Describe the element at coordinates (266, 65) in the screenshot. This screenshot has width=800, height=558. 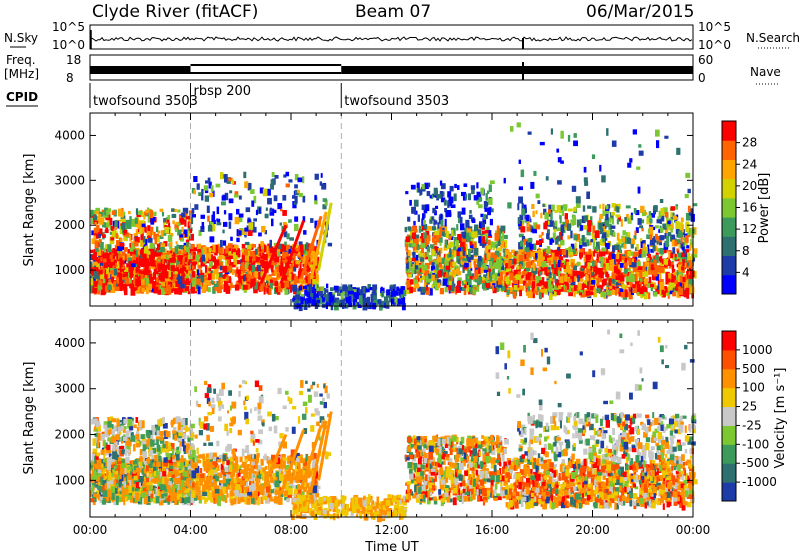
I see `freq-band-2-top` at that location.